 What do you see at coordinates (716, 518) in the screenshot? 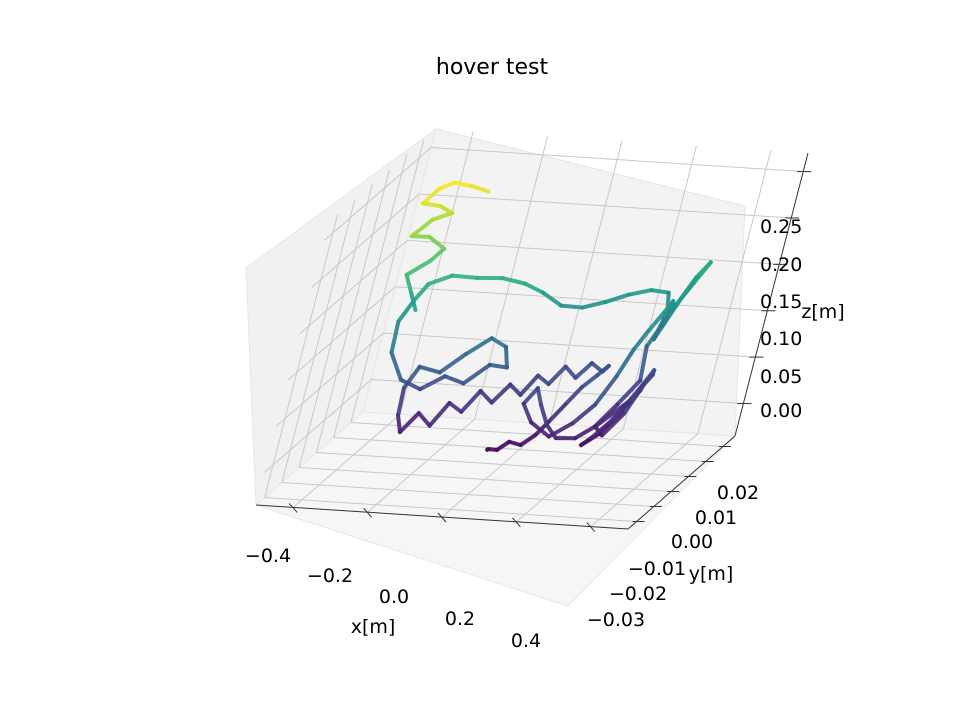
I see `y-tick-label: 0.01` at bounding box center [716, 518].